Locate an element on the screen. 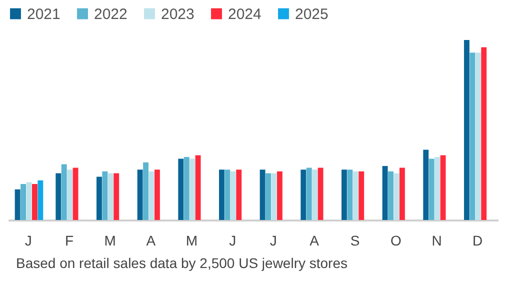 The width and height of the screenshot is (514, 308). x-tick-label: F is located at coordinates (69, 240).